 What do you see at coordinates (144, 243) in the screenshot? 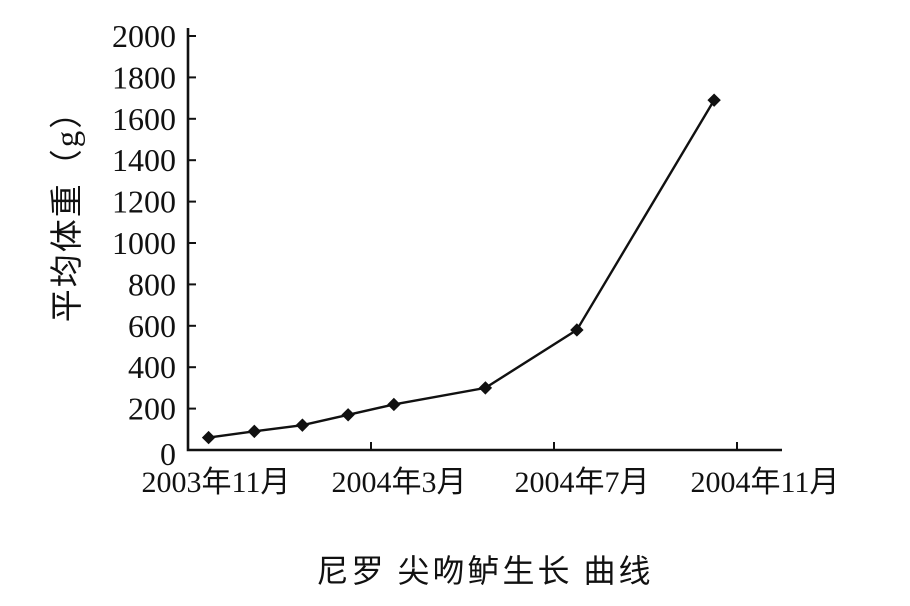
I see `y-tick-label-1000: 1000` at bounding box center [144, 243].